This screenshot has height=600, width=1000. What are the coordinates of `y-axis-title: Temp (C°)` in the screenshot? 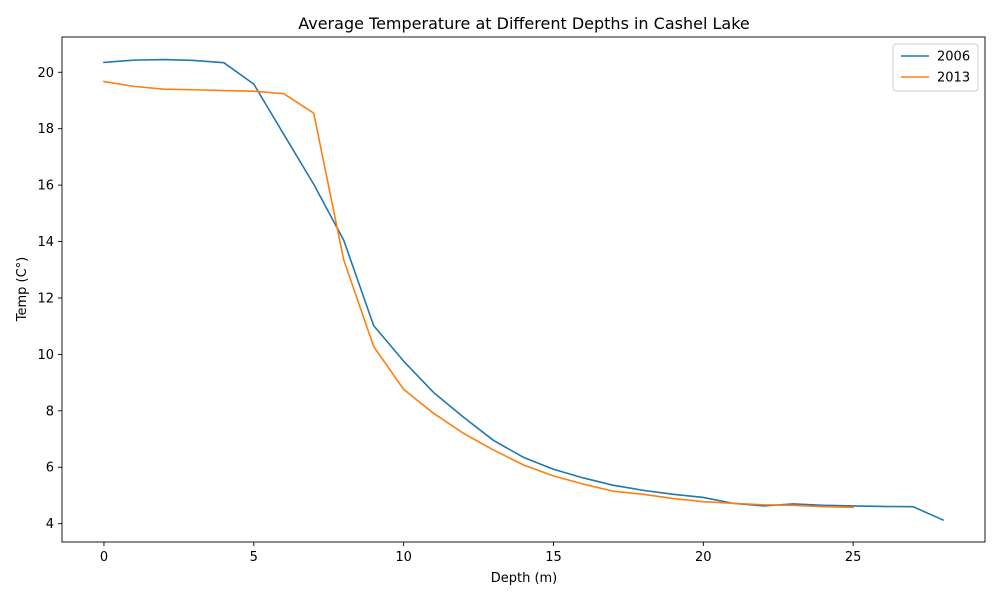 It's located at (22, 290).